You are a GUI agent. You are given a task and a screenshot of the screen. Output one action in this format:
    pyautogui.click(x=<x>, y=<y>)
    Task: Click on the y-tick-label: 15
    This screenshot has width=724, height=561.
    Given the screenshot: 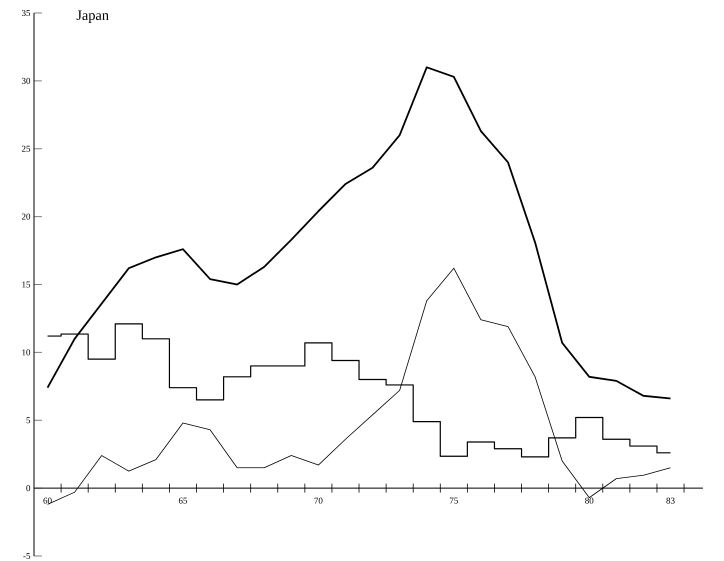 What is the action you would take?
    pyautogui.click(x=26, y=284)
    